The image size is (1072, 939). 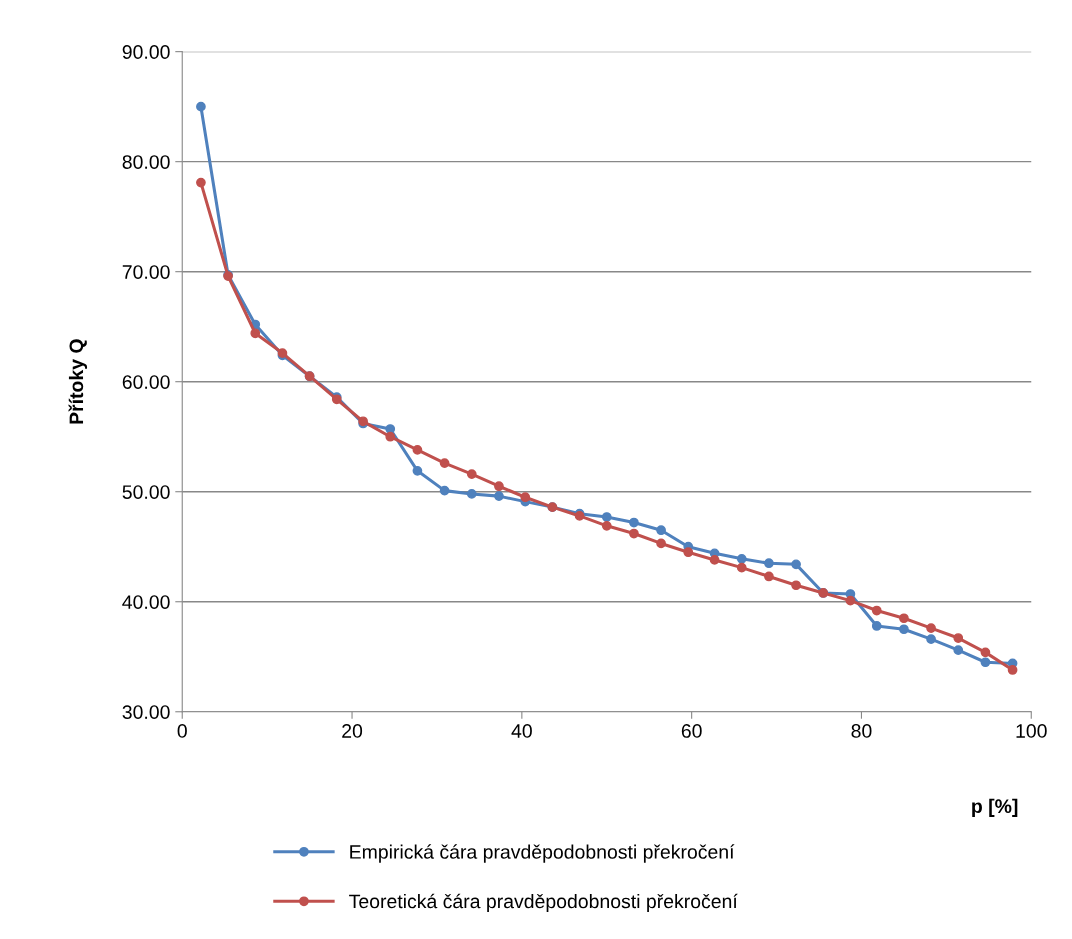 What do you see at coordinates (146, 272) in the screenshot?
I see `y-tick-label: 70.00` at bounding box center [146, 272].